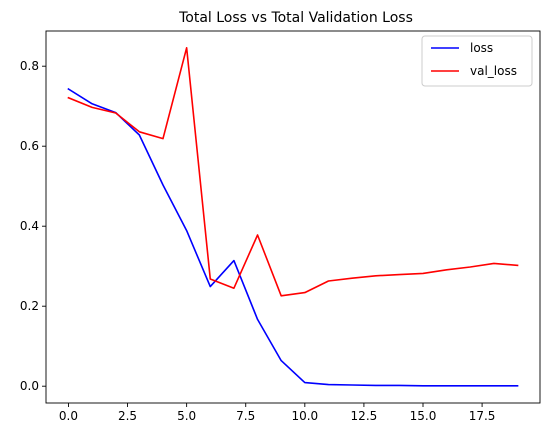 The height and width of the screenshot is (435, 547). Describe the element at coordinates (481, 48) in the screenshot. I see `legend-label-loss: loss` at that location.